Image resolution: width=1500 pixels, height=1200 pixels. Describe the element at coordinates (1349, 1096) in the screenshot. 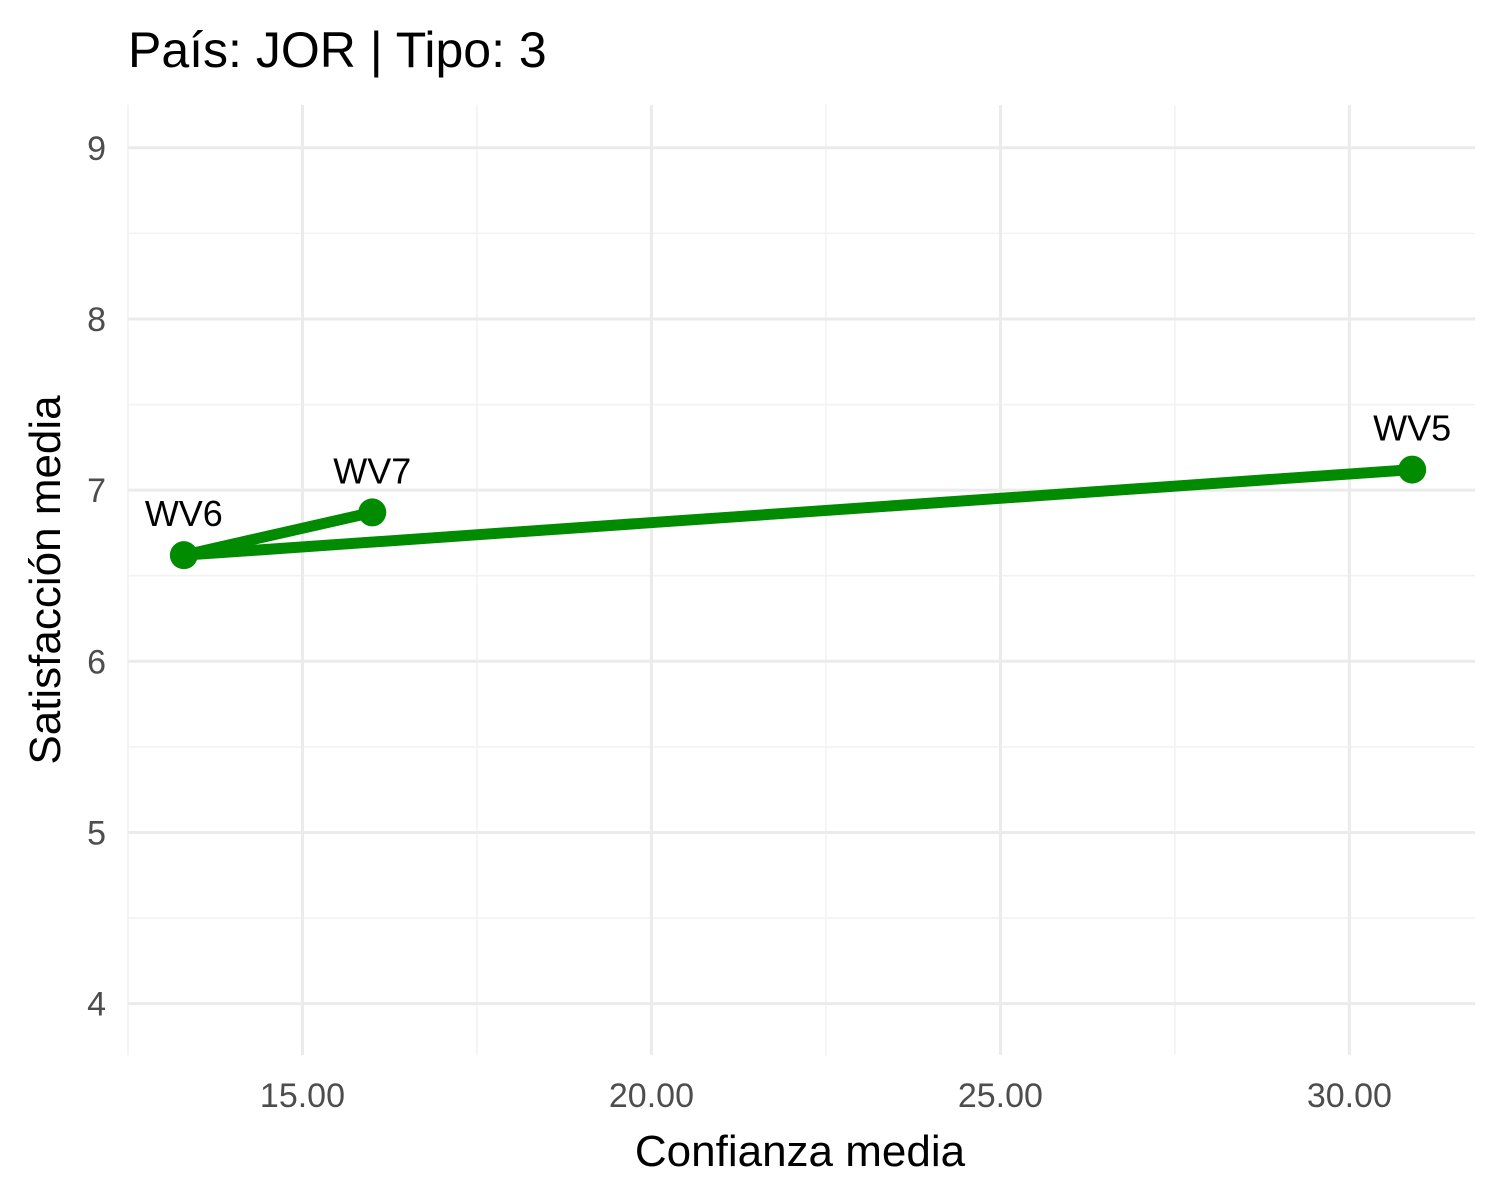

I see `x-tick-label: 30.00` at that location.